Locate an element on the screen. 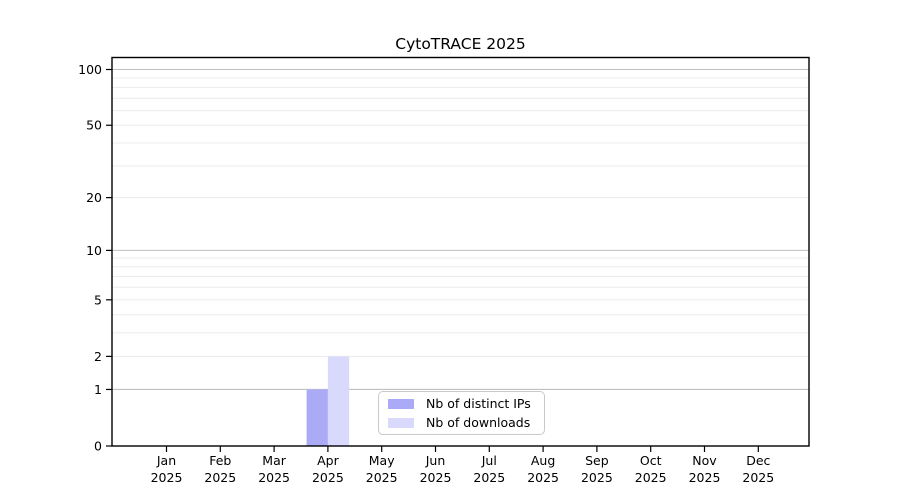 This screenshot has height=500, width=900. bar-downloads-apr is located at coordinates (338, 401).